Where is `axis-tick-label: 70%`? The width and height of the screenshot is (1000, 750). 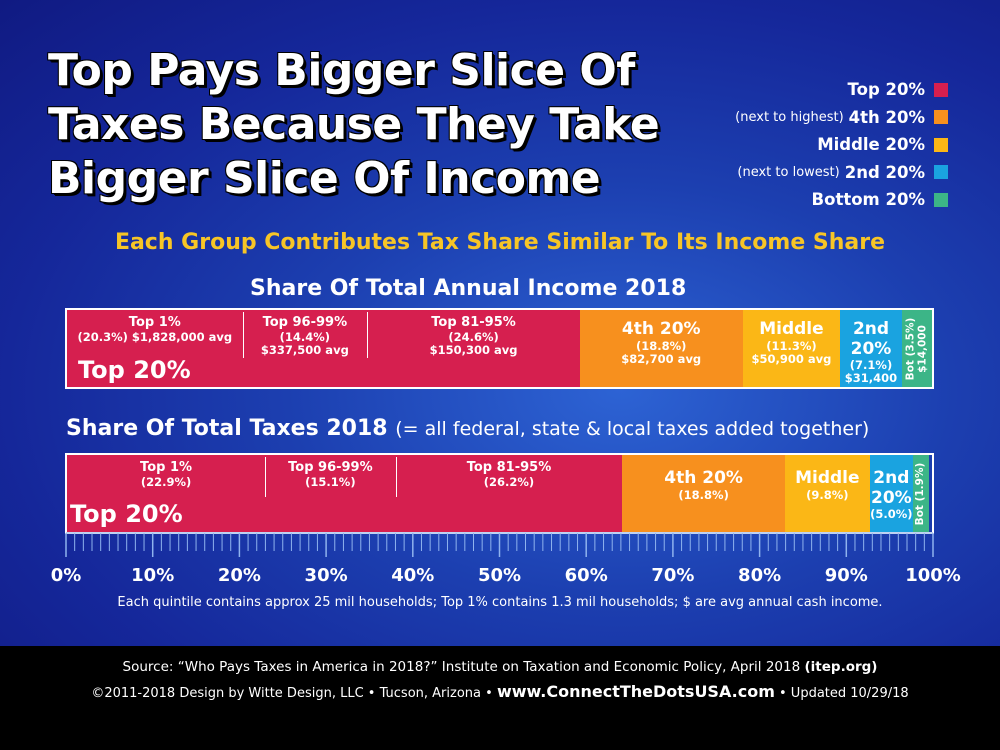
axis-tick-label: 70% is located at coordinates (672, 575).